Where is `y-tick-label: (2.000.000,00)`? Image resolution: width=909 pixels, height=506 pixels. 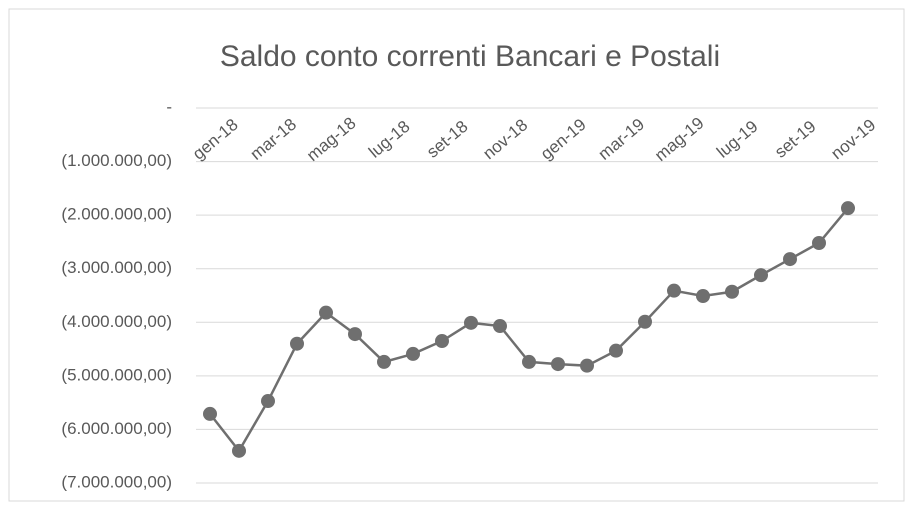
y-tick-label: (2.000.000,00) is located at coordinates (116, 214).